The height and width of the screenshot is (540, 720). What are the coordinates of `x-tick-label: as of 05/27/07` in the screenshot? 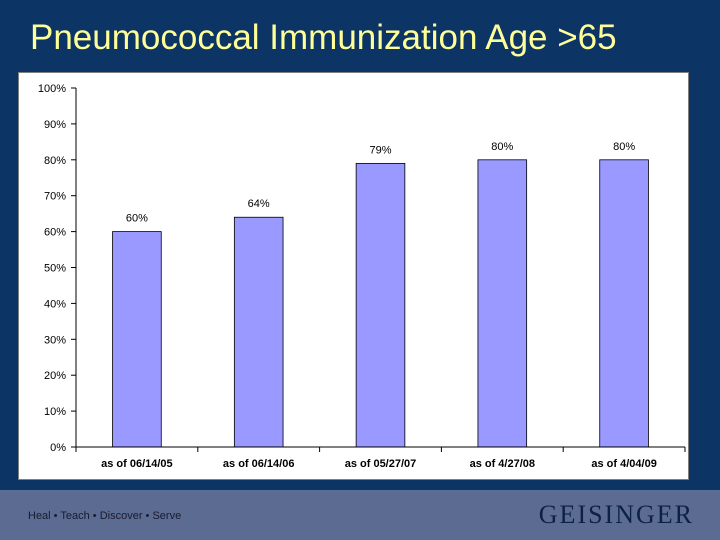 It's located at (381, 464).